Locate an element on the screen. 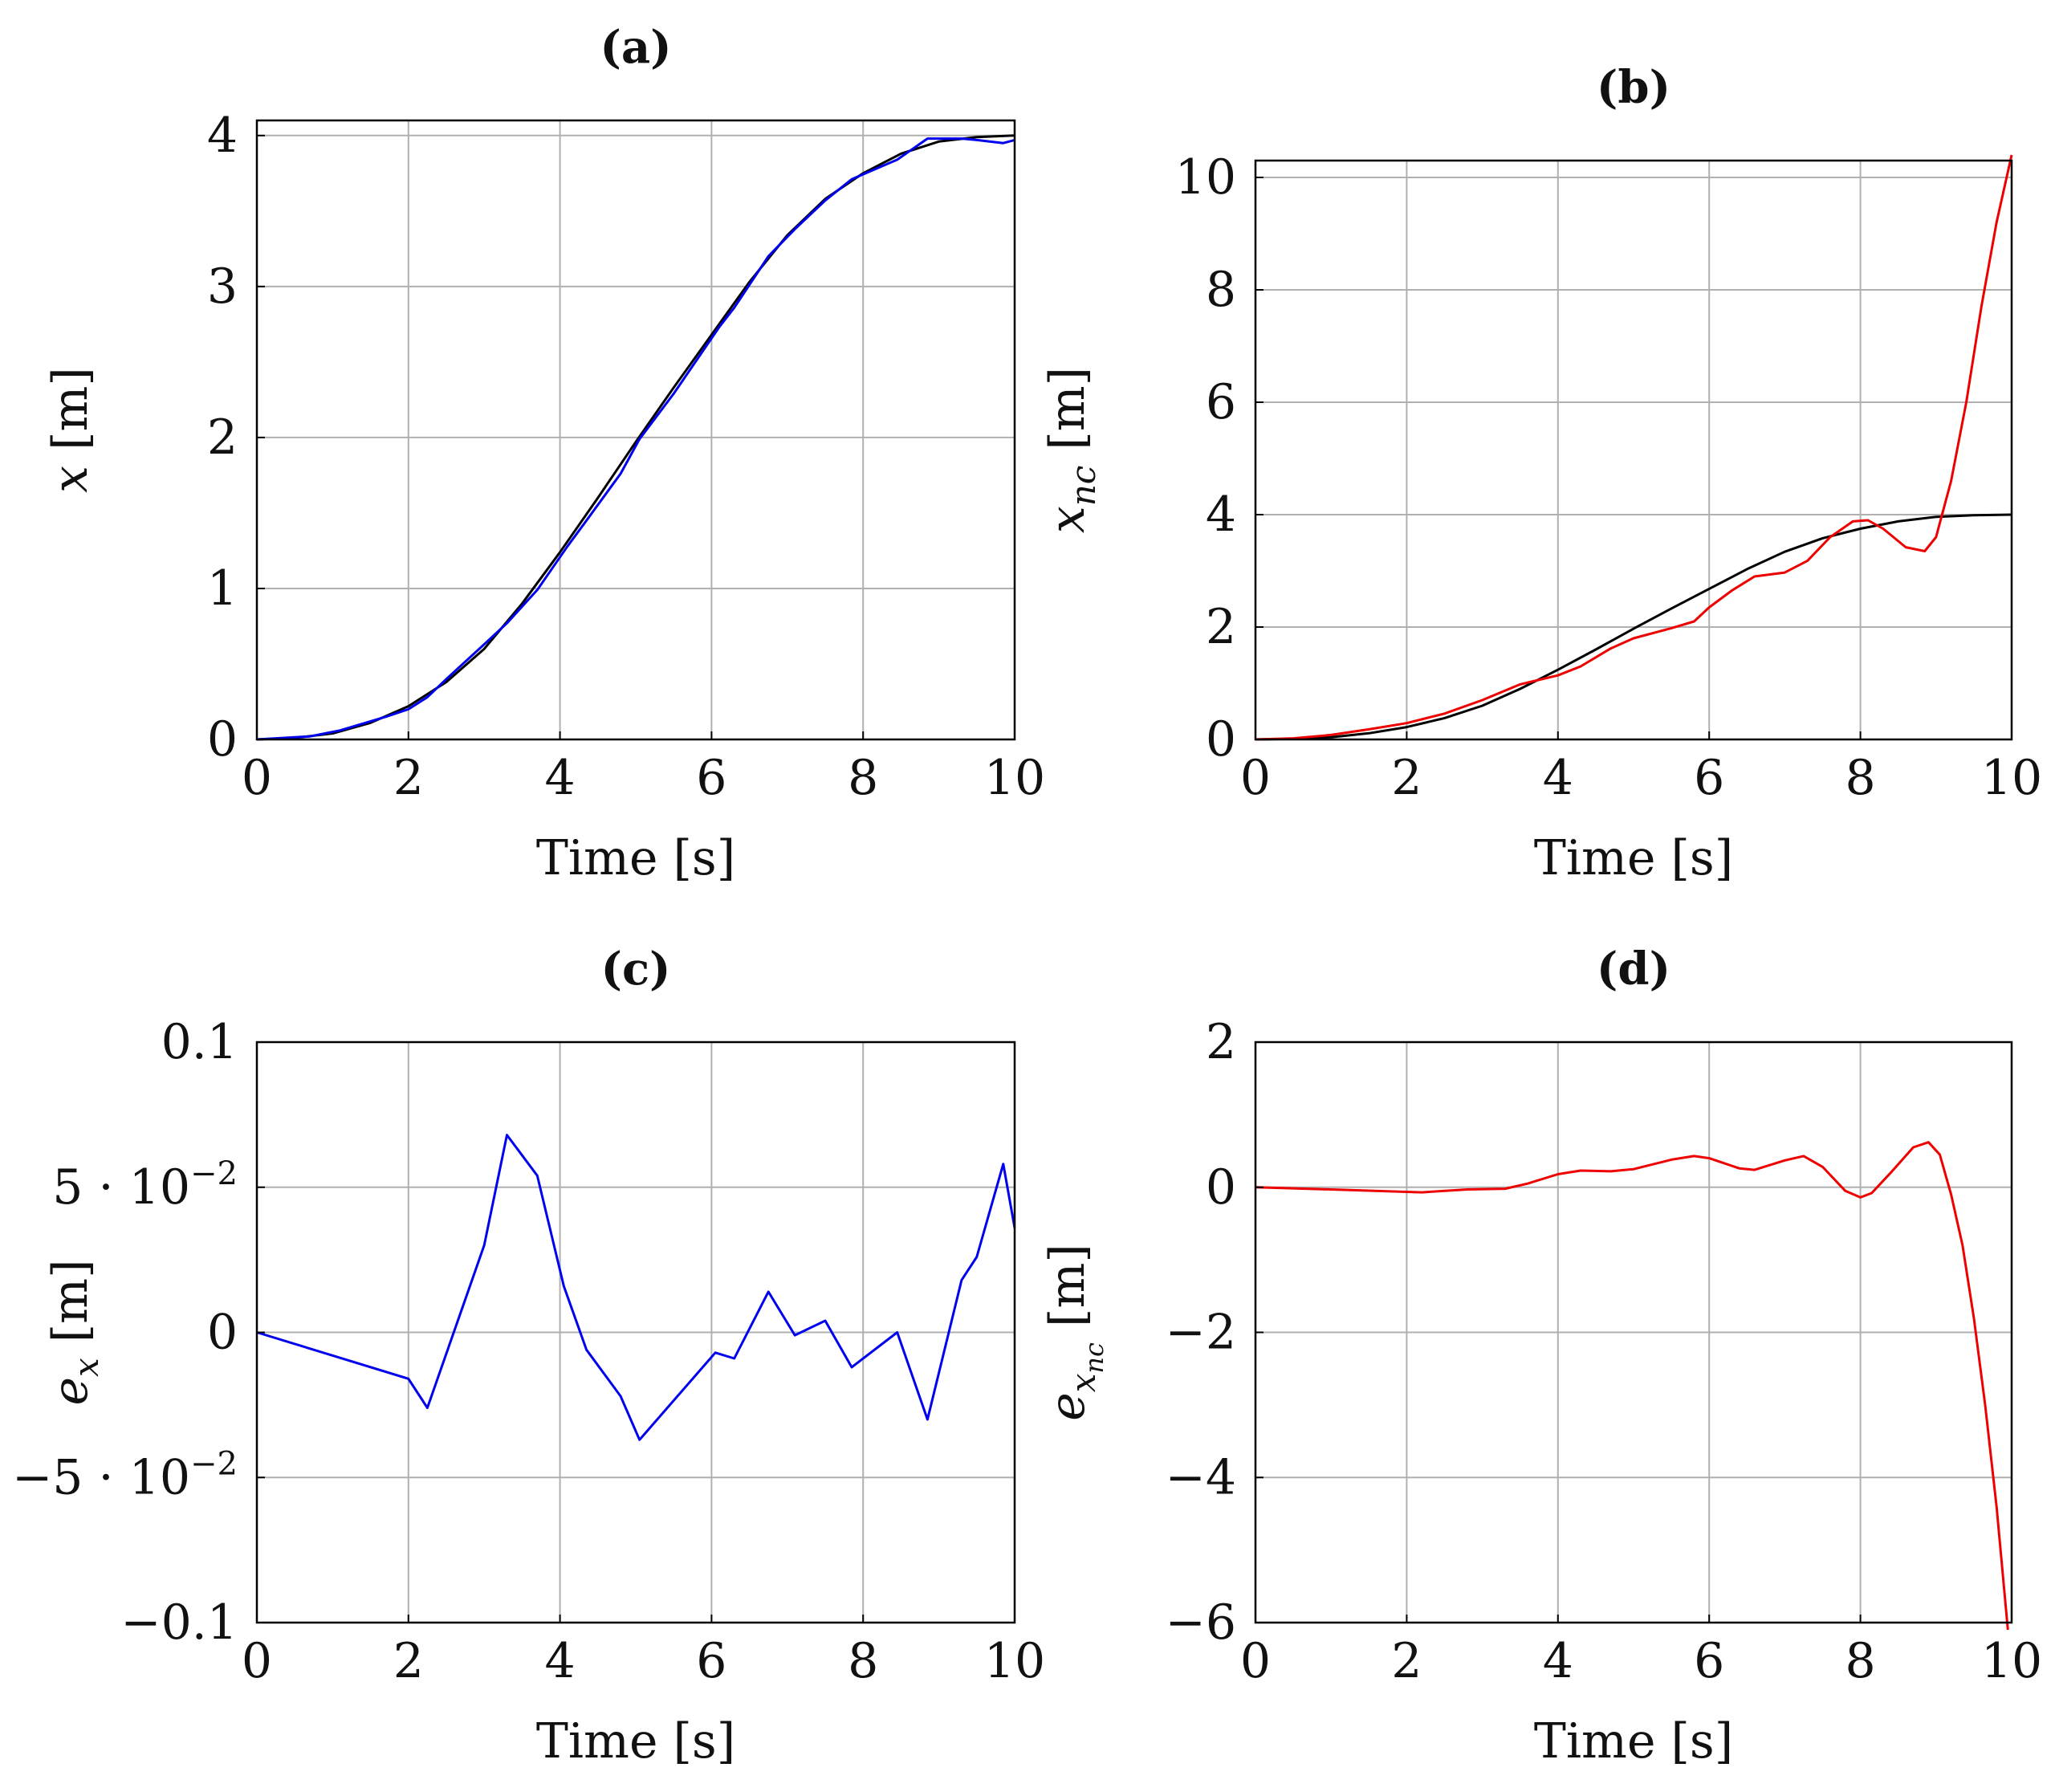  y-tick-label: −2 is located at coordinates (1201, 1333).